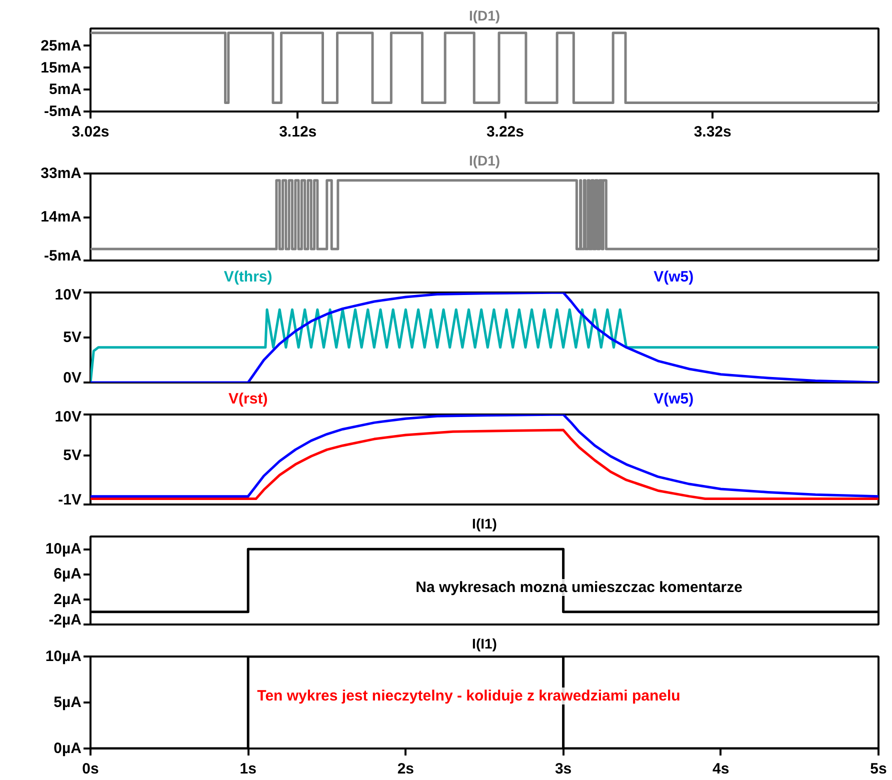 This screenshot has height=780, width=892. Describe the element at coordinates (61, 45) in the screenshot. I see `y-tick-label: 25mA` at that location.